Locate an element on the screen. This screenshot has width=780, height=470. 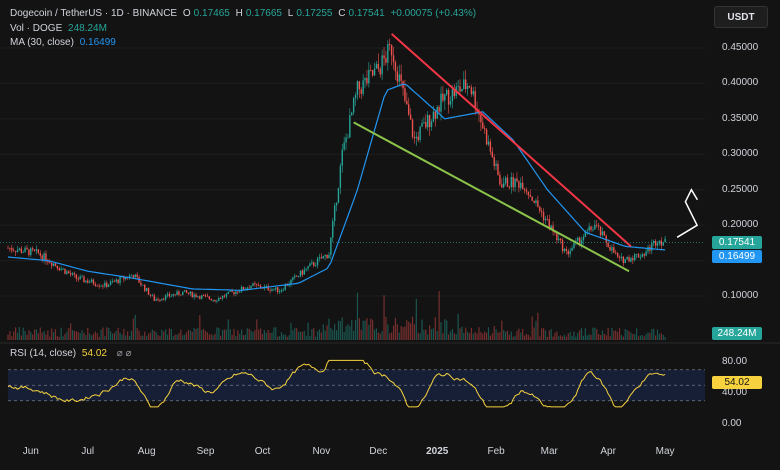
symbol-title: Dogecoin / TetherUS · 1D · BINANCE is located at coordinates (94, 13).